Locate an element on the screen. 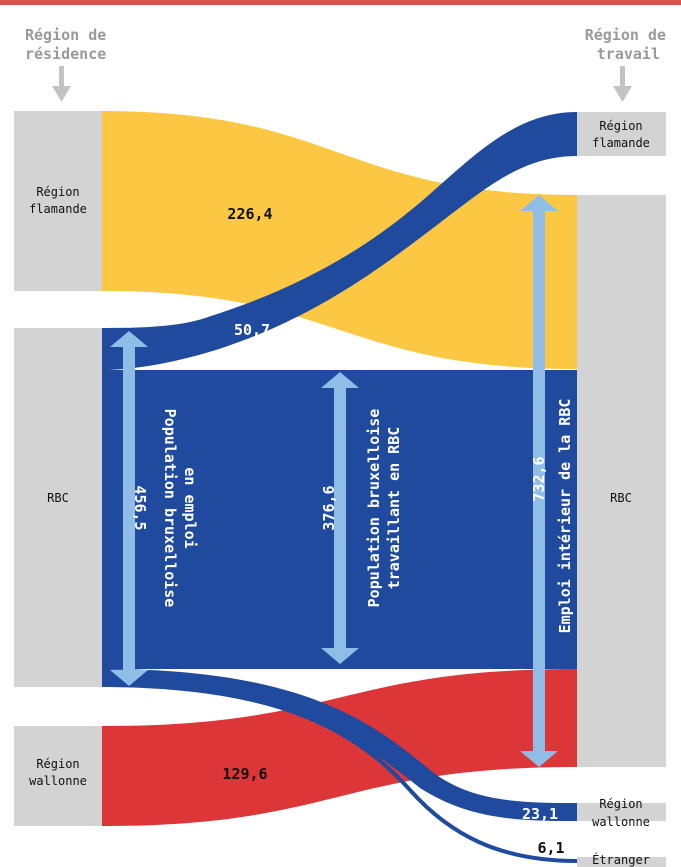 Image resolution: width=681 pixels, height=867 pixels. header-travail: Région de travail is located at coordinates (625, 64).